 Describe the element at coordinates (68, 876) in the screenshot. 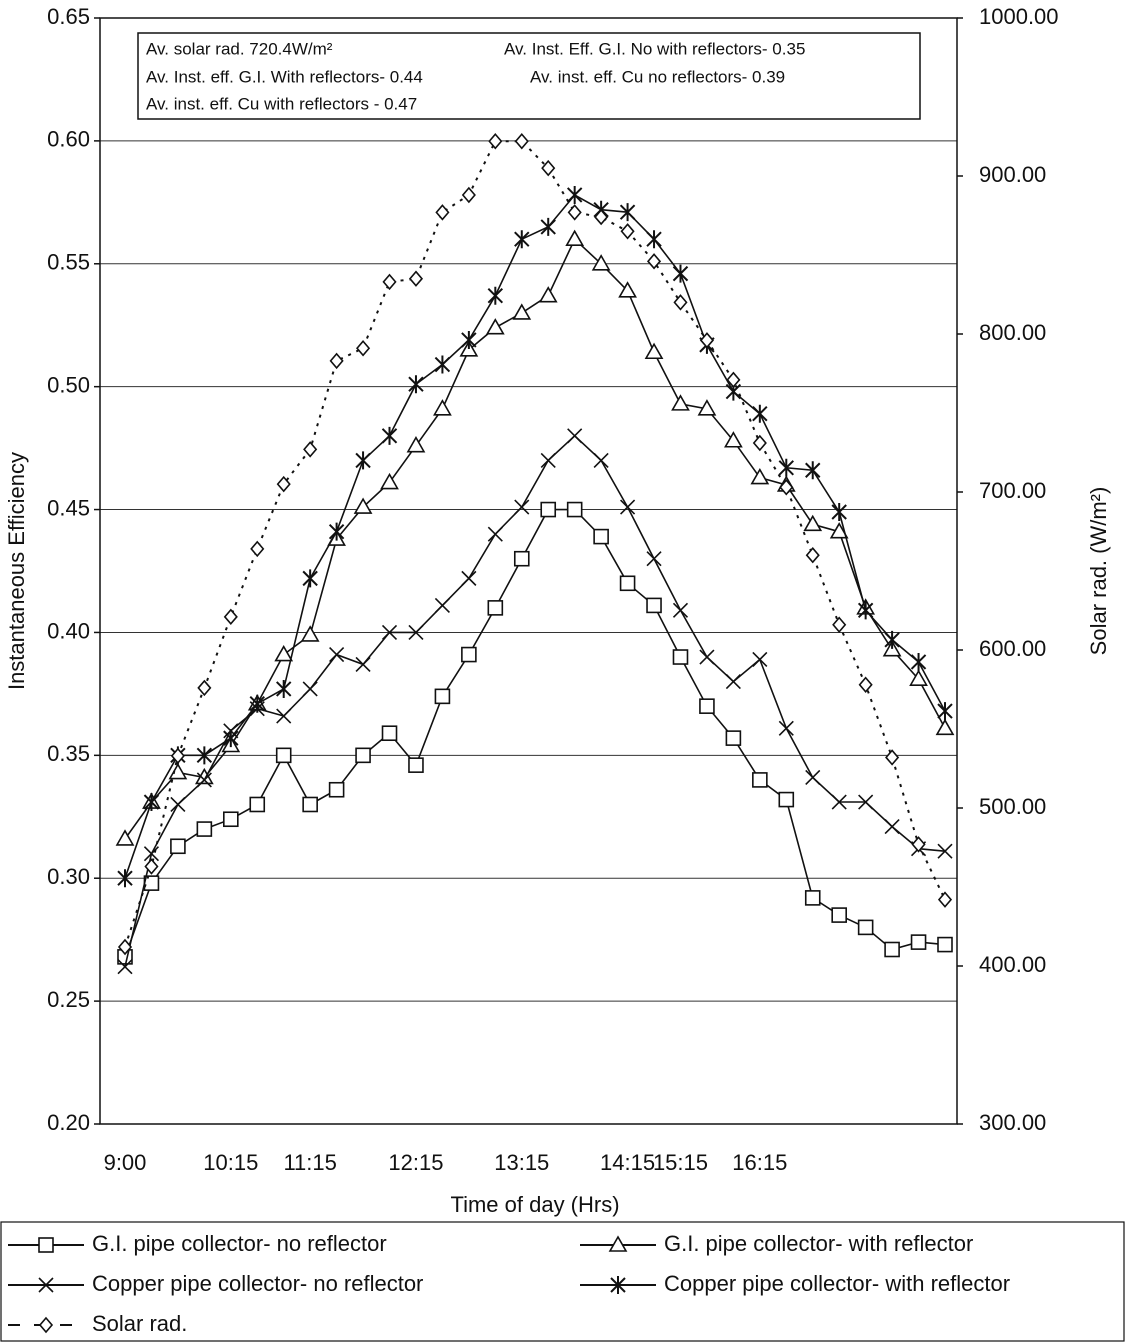

I see `y-tick-label: 0.30` at that location.